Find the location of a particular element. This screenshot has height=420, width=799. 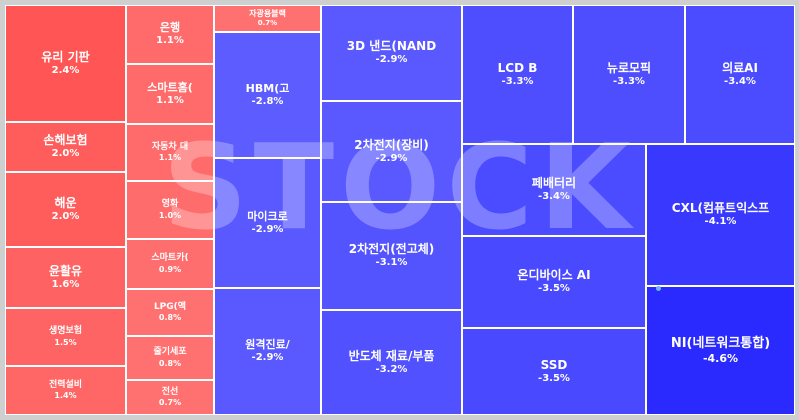

tile-name: 원격진료/ is located at coordinates (267, 345).